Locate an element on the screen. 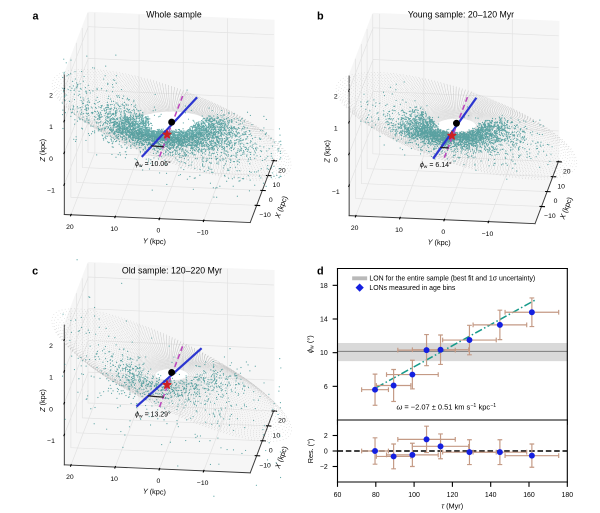  svg-text:ϕ w =: ϕ w = 1 3 . 2 9 ° is located at coordinates (154, 409).